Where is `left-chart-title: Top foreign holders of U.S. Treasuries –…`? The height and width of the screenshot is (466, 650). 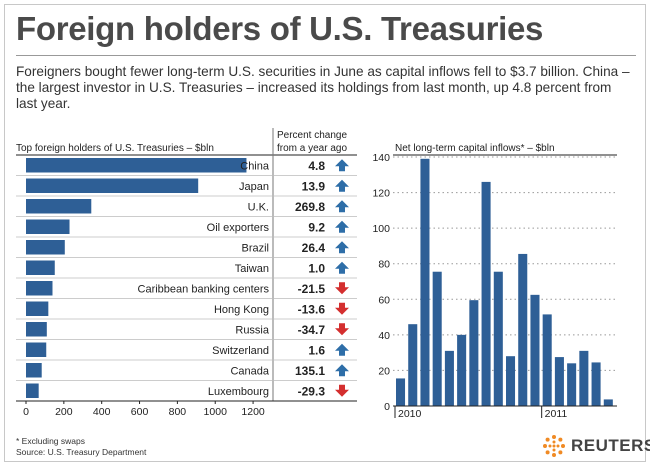
left-chart-title: Top foreign holders of U.S. Treasuries –… is located at coordinates (115, 148).